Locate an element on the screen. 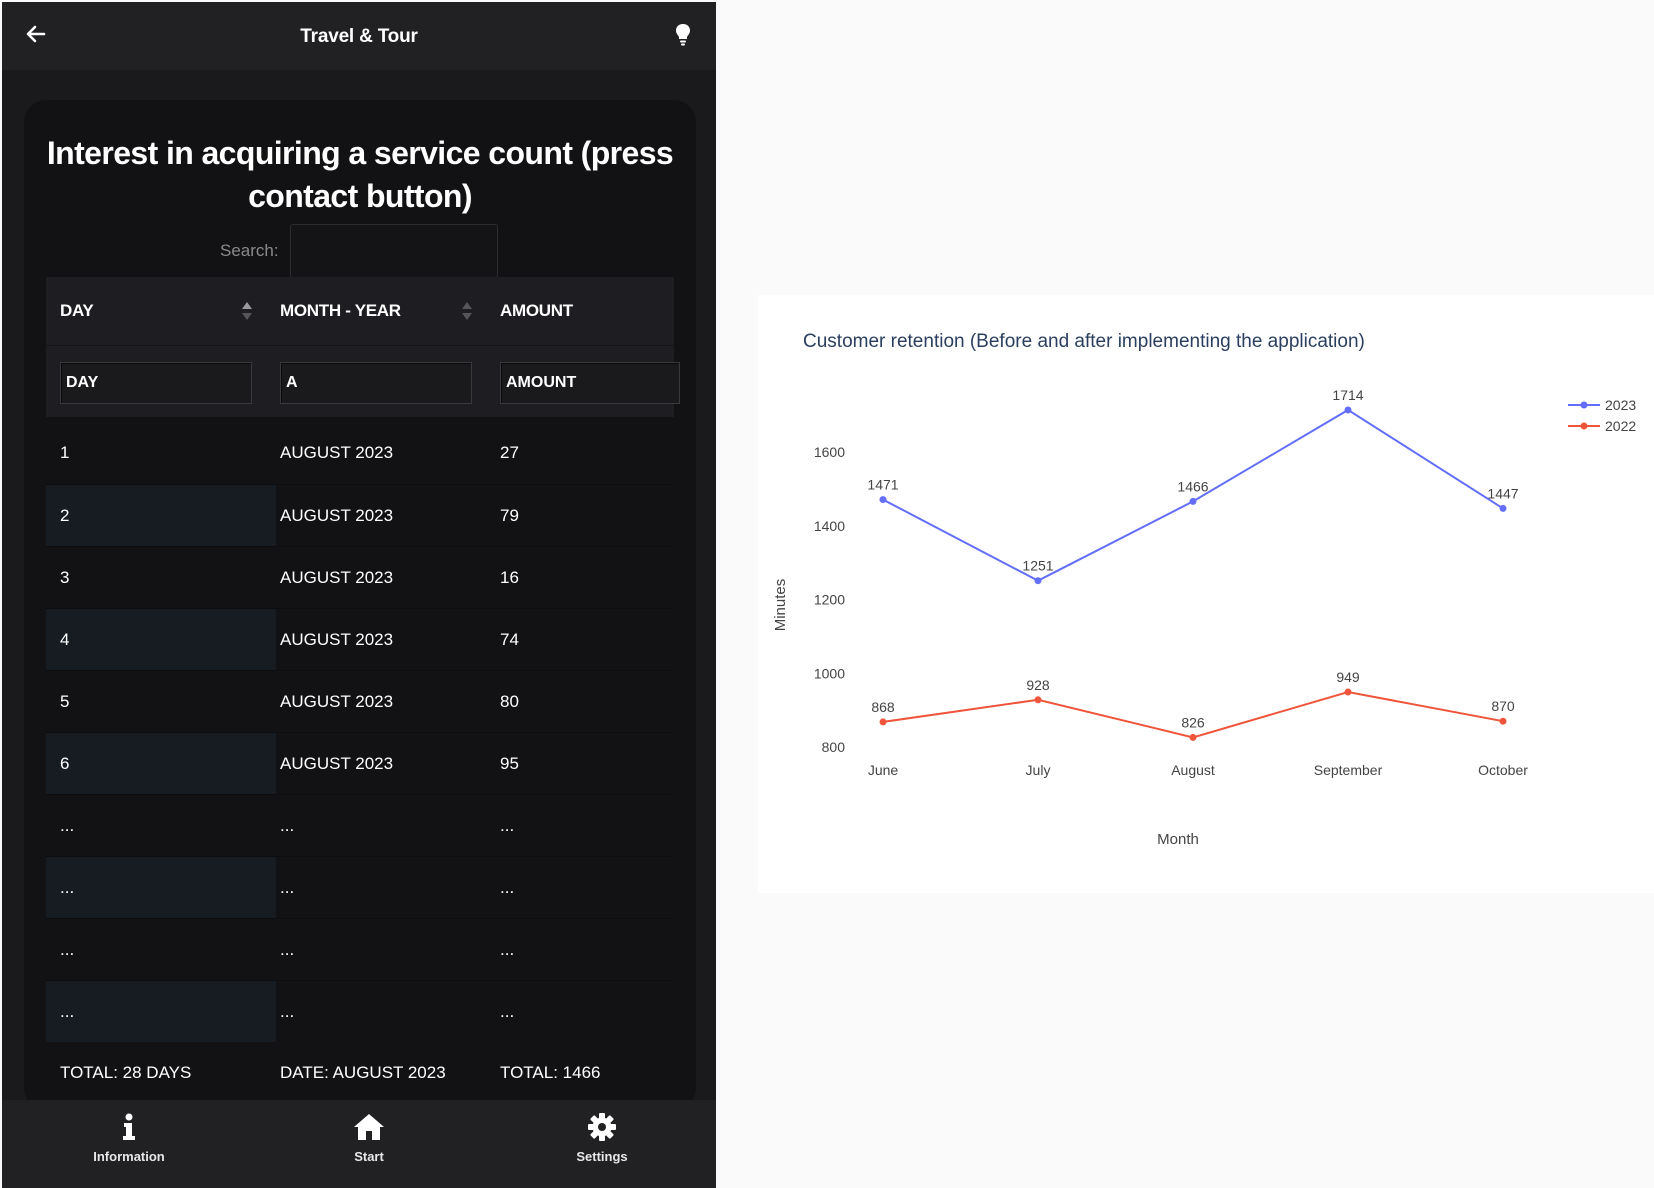  series-2023: 1471 1251 1466 1714 1447 is located at coordinates (1193, 486).